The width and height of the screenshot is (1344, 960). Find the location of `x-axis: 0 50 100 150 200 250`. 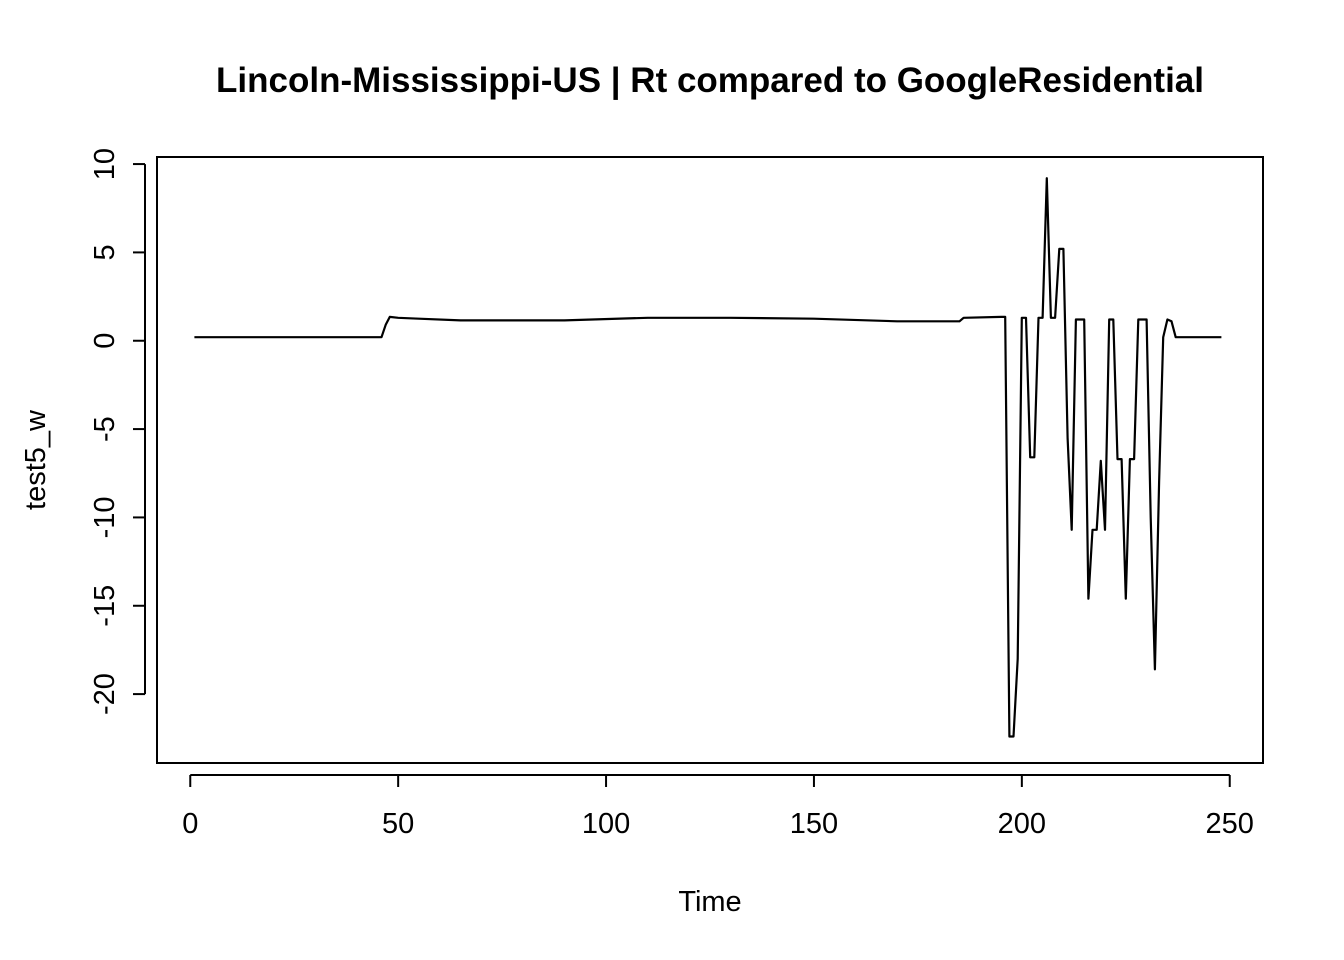

x-axis: 0 50 100 150 200 250 is located at coordinates (718, 807).